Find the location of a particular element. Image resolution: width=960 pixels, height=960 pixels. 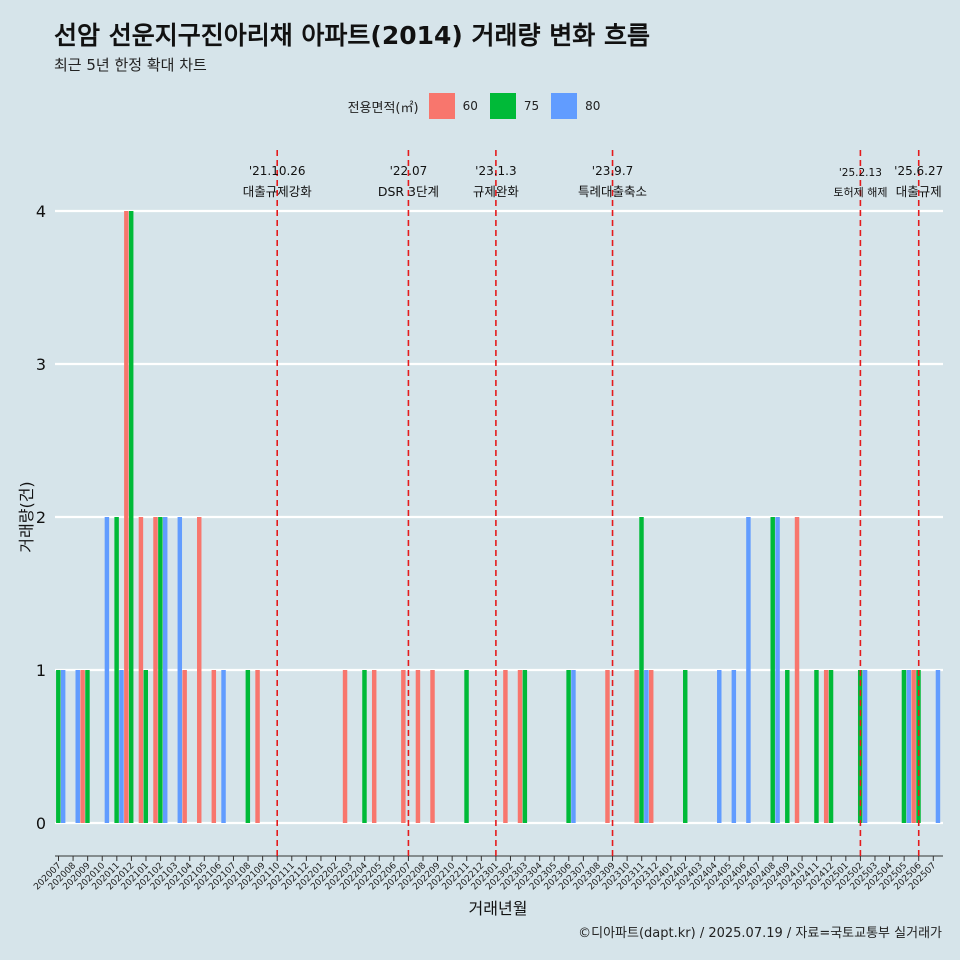

legend: 전용면적(㎡) 60 75 80 is located at coordinates (480, 106).